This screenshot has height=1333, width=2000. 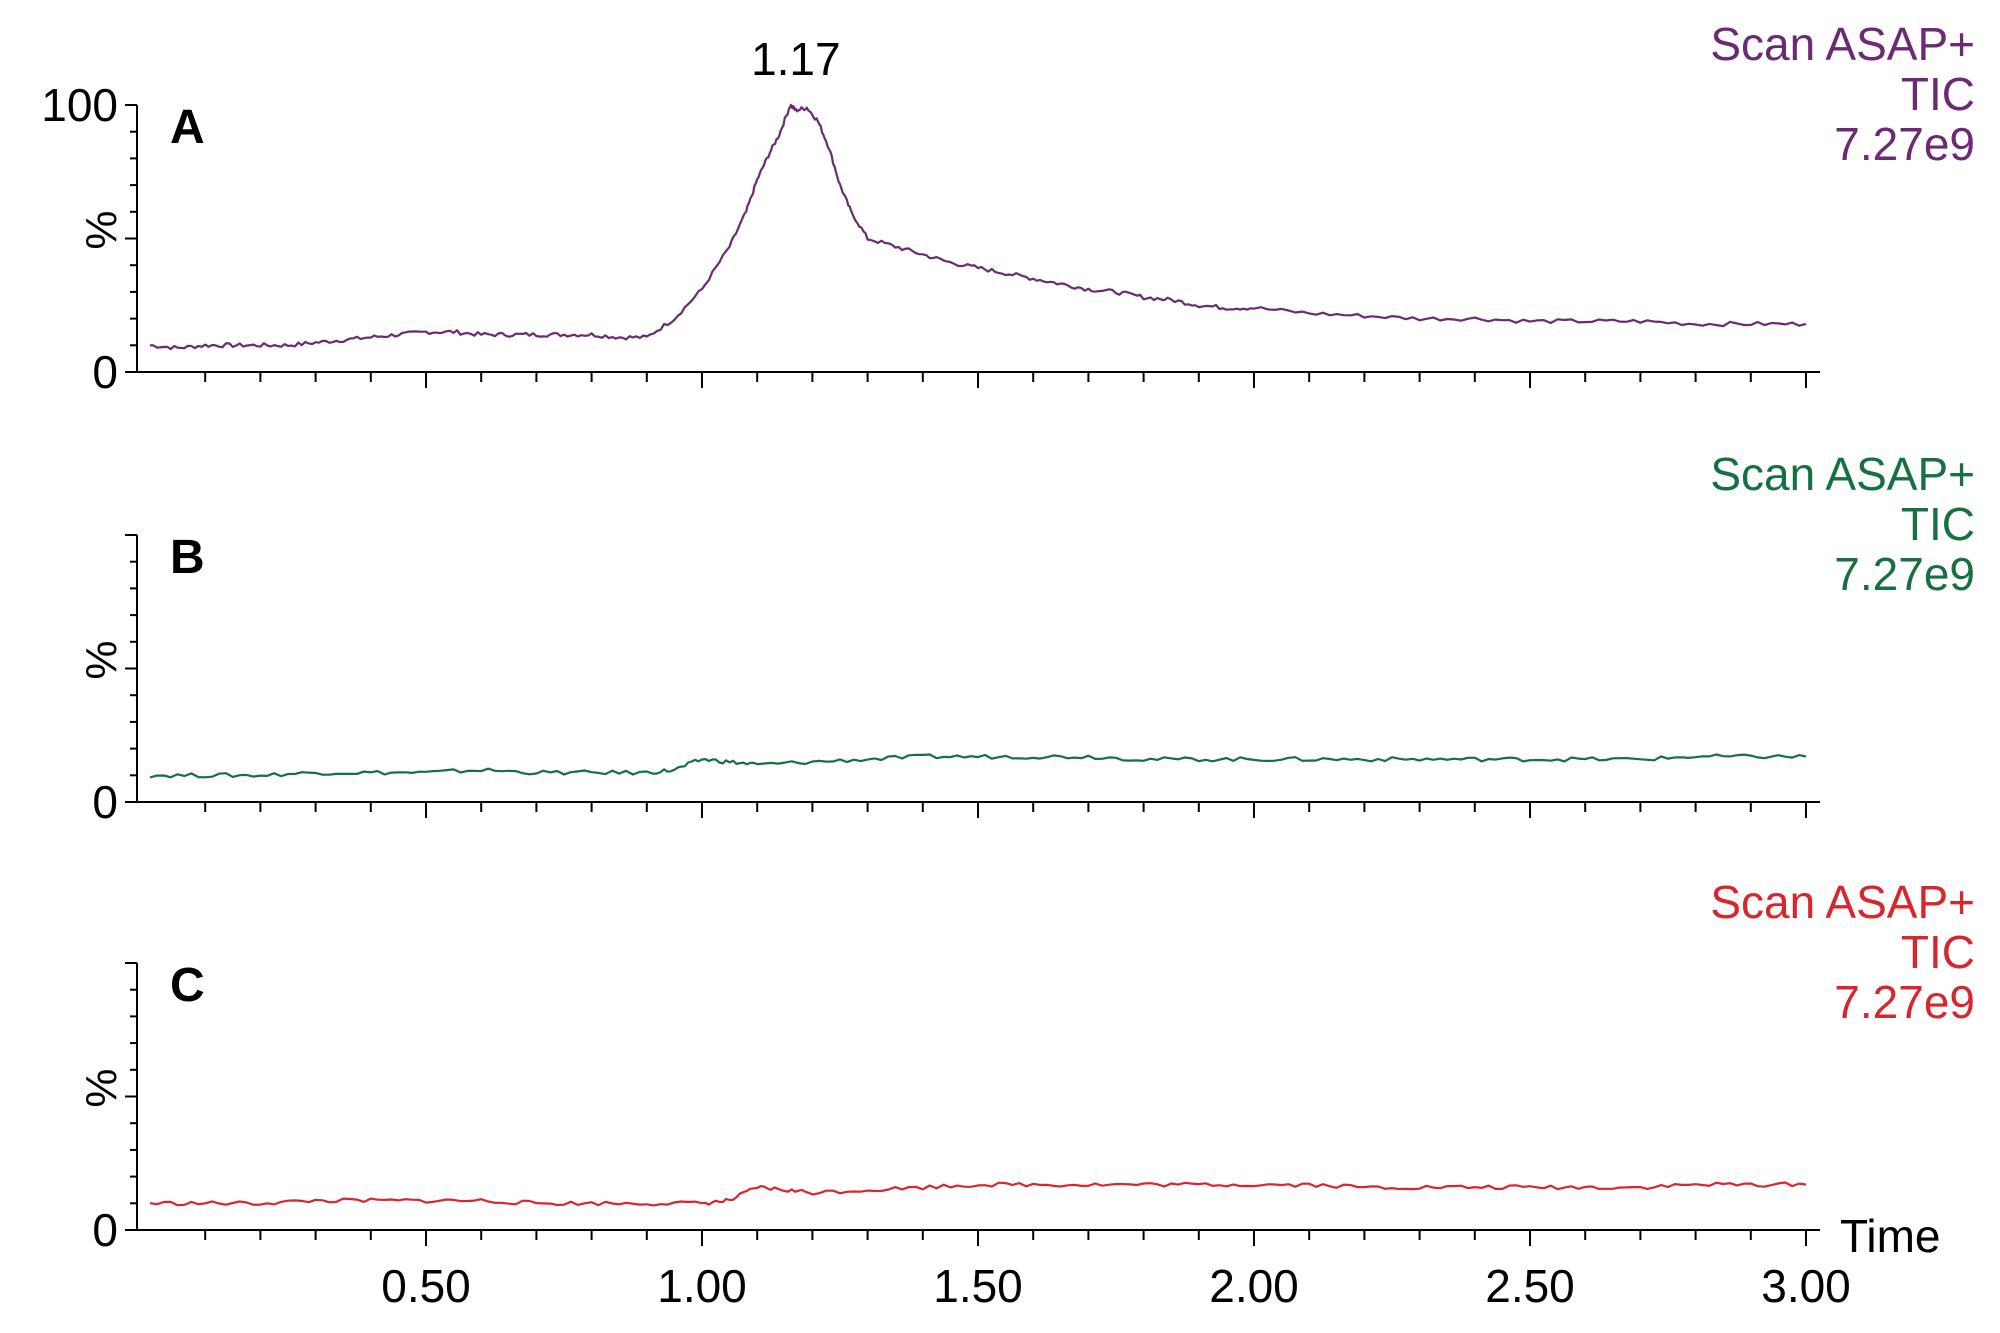 What do you see at coordinates (187, 985) in the screenshot?
I see `panel-label: C` at bounding box center [187, 985].